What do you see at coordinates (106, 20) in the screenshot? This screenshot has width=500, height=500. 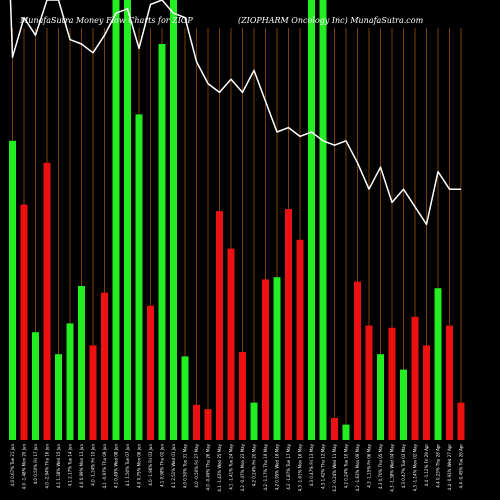 I see `chart-title: MunafaSutra Money Flow Charts for ZIOP` at bounding box center [106, 20].